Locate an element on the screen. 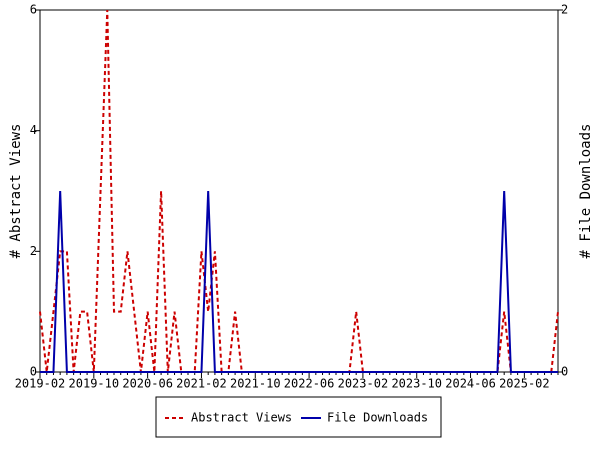  legend-box is located at coordinates (298, 417).